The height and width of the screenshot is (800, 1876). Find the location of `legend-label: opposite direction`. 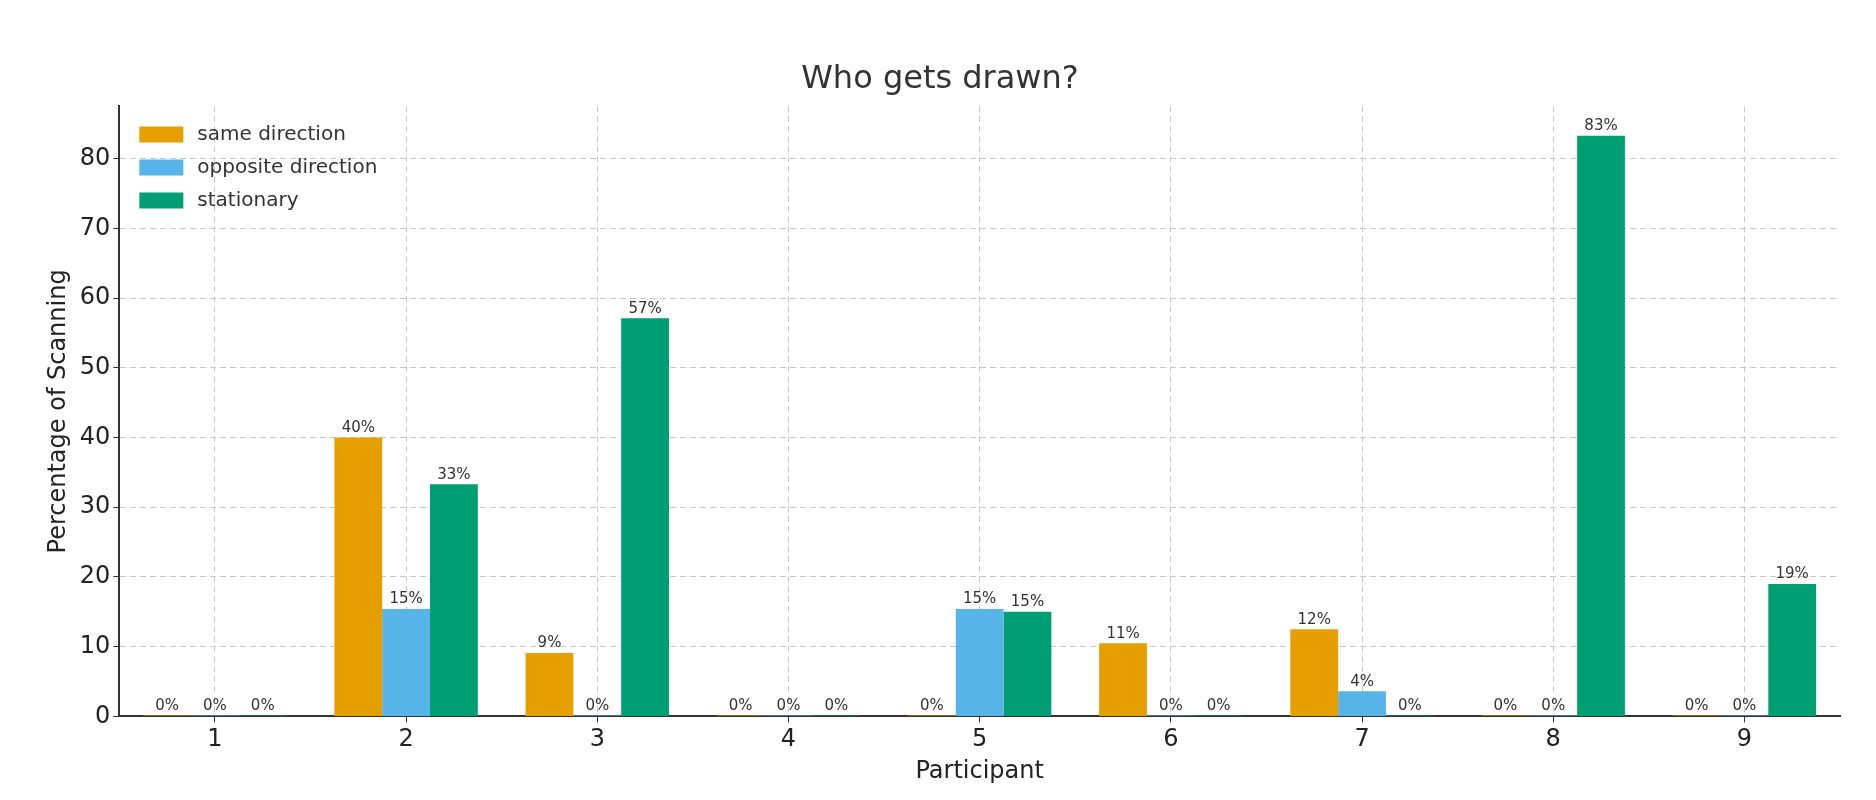

legend-label: opposite direction is located at coordinates (287, 165).